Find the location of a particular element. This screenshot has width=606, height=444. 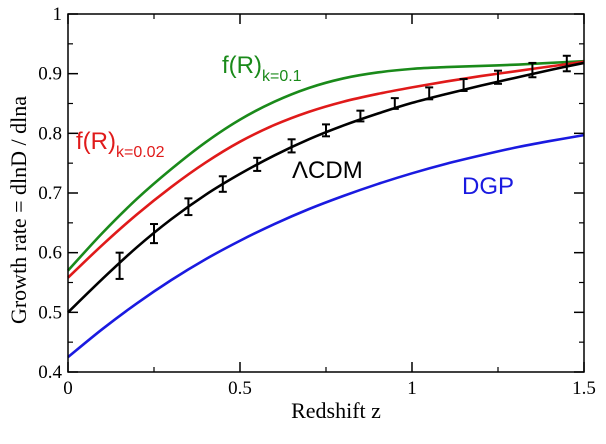

y-tick-label: 0.8 is located at coordinates (50, 133).